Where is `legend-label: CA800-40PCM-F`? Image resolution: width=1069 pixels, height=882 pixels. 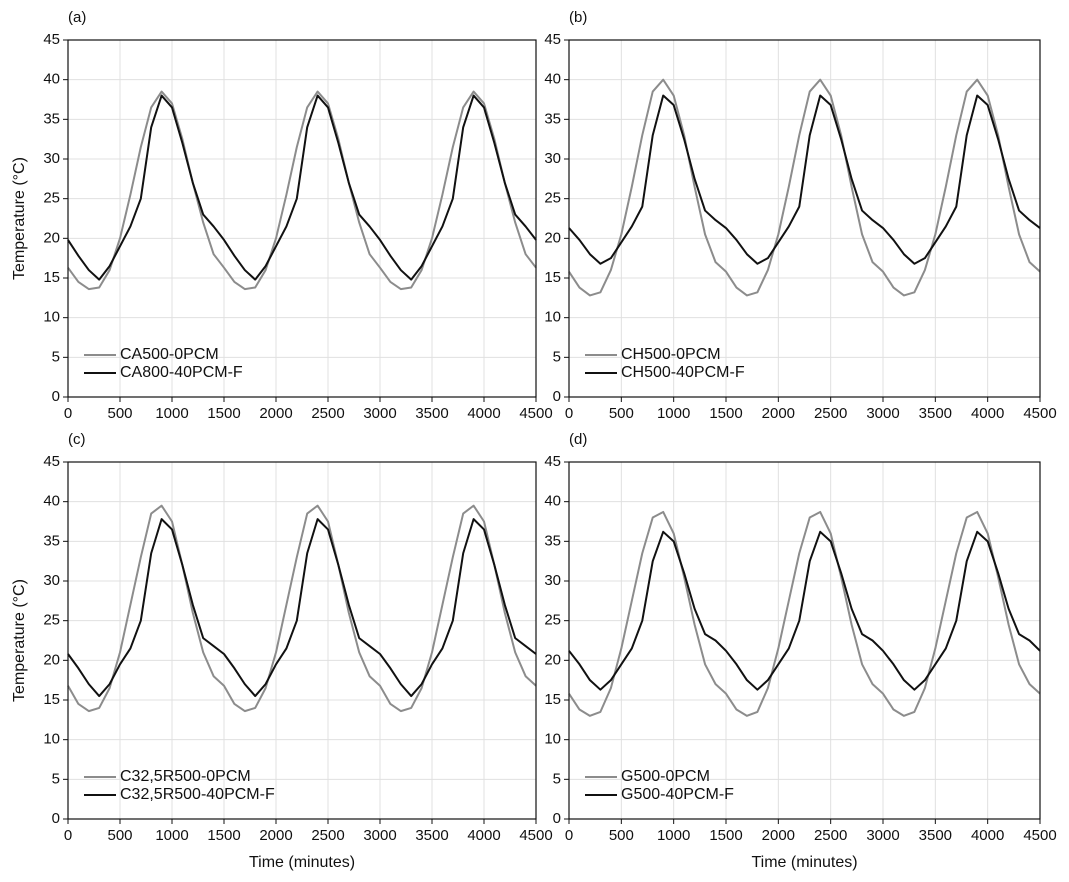
legend-label: CA800-40PCM-F is located at coordinates (181, 372).